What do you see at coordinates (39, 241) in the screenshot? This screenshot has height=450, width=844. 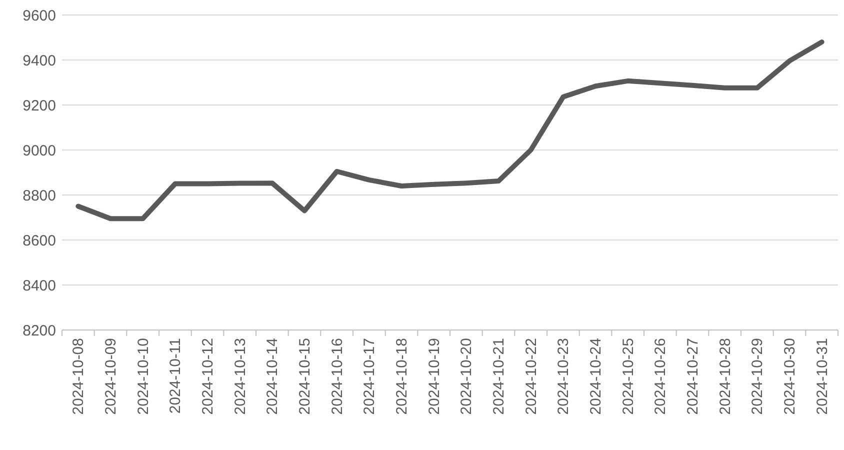 I see `y-tick-label: 8600` at bounding box center [39, 241].